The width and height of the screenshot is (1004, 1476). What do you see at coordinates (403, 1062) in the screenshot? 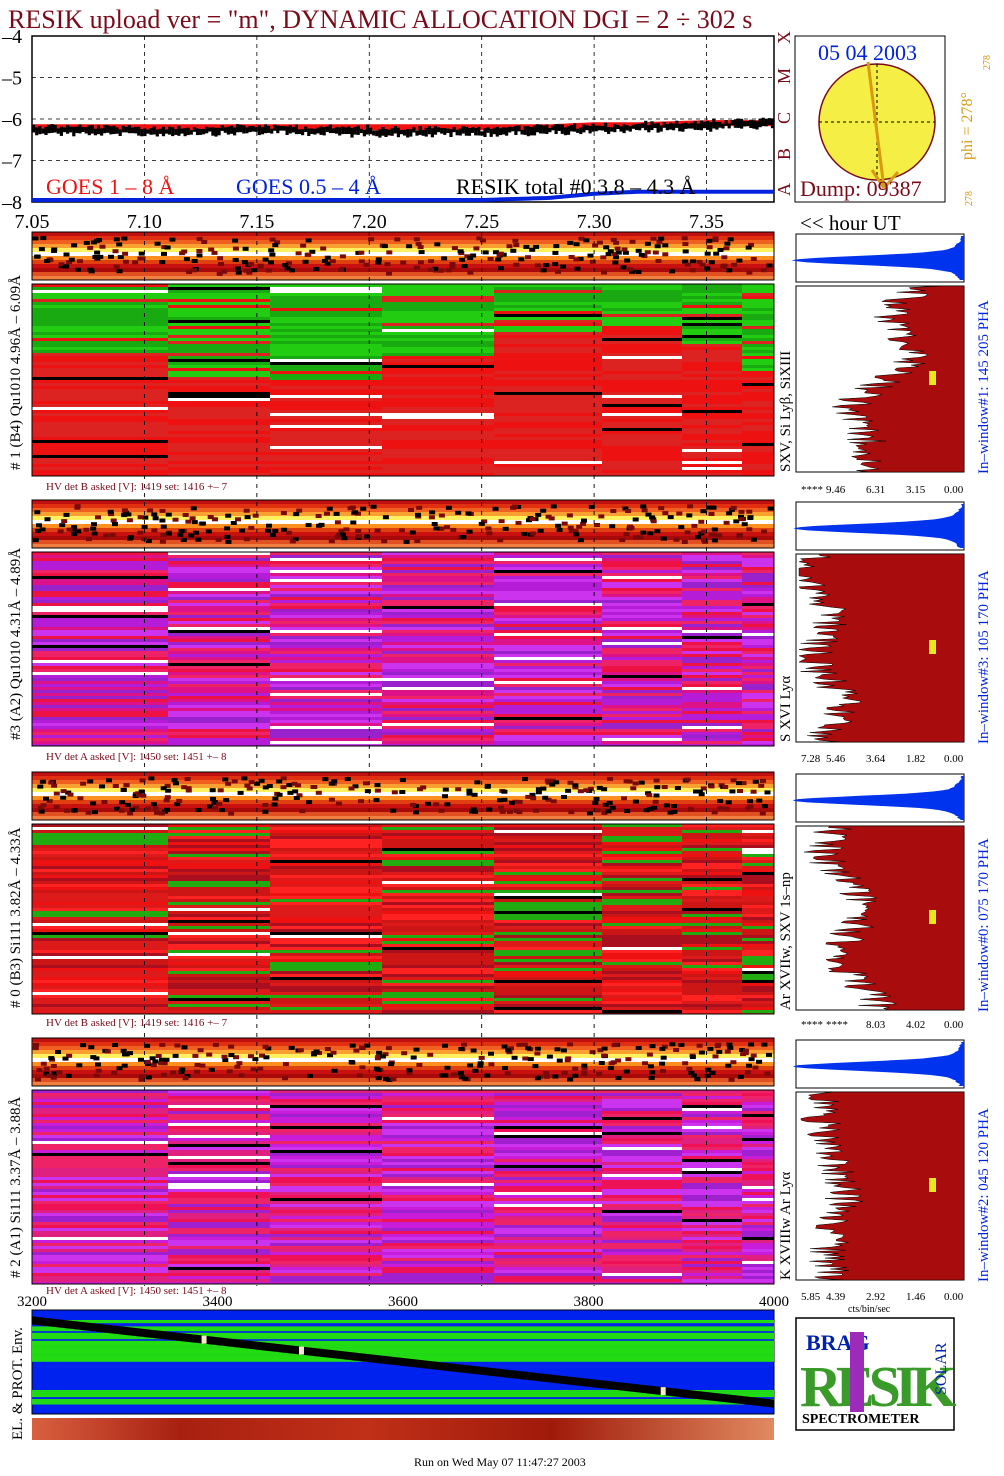
I see `heat-strip-frame` at bounding box center [403, 1062].